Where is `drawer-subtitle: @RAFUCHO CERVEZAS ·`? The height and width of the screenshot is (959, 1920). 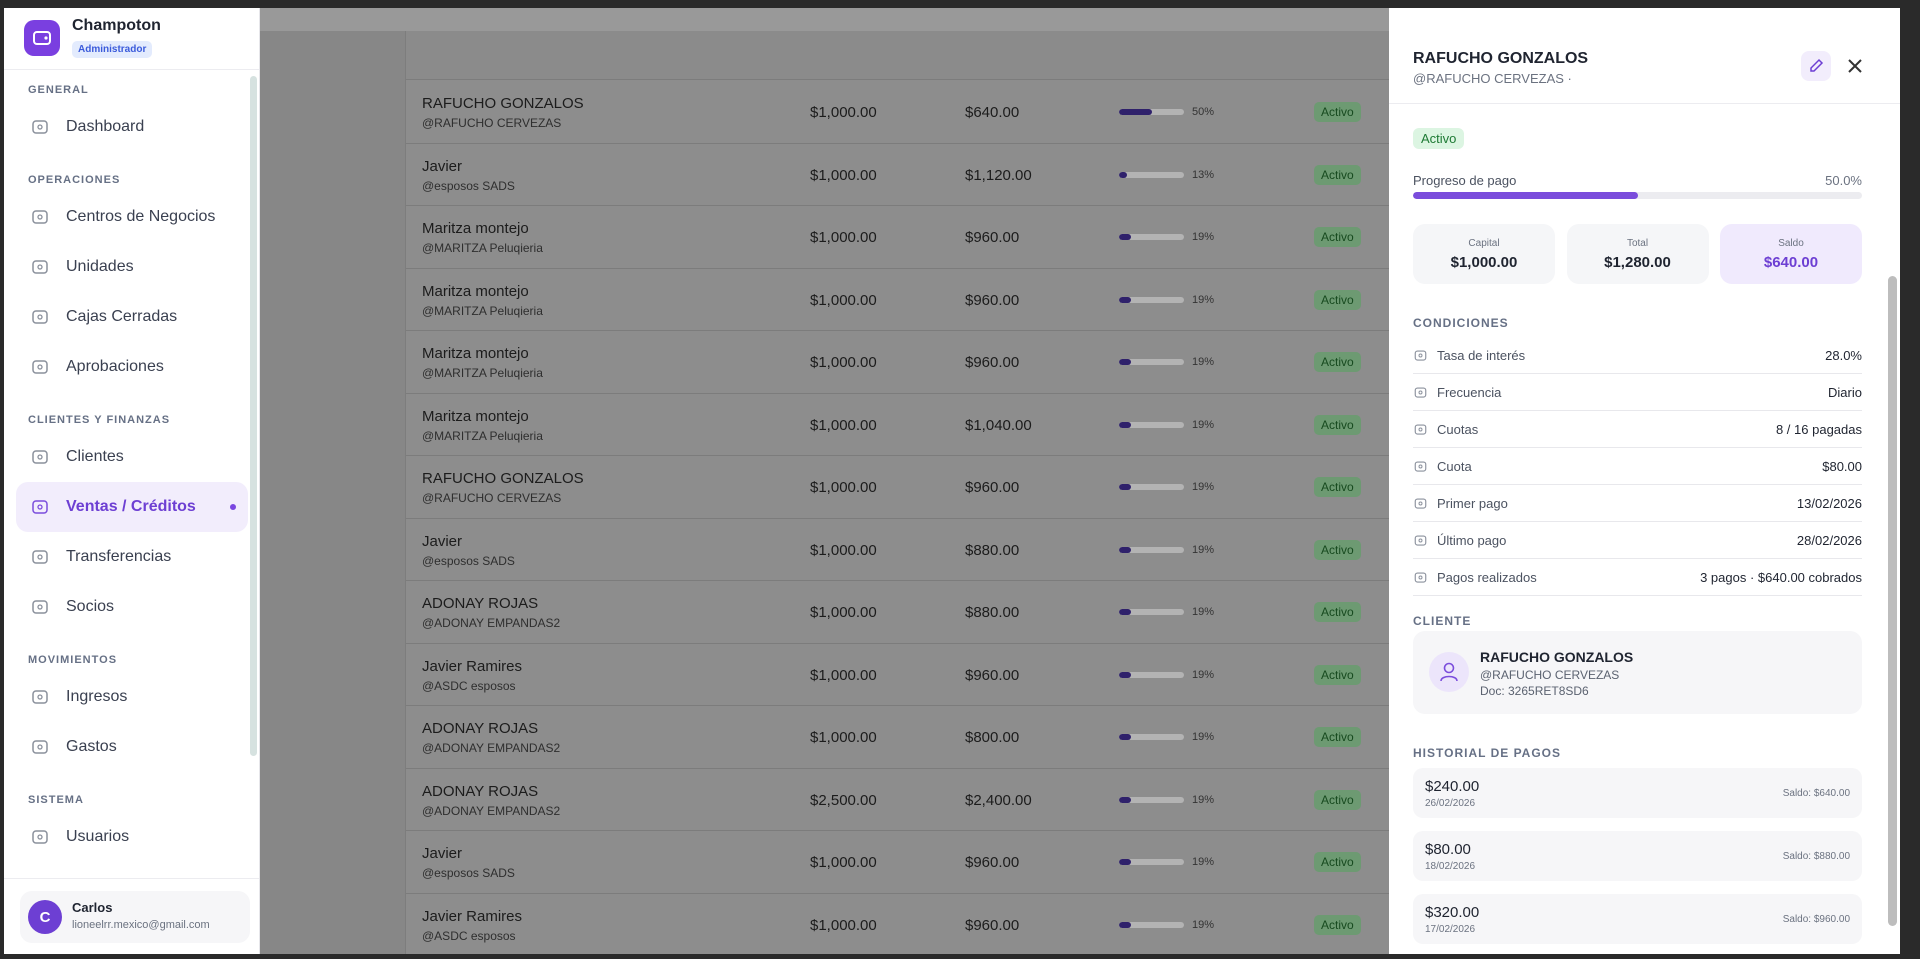 drawer-subtitle: @RAFUCHO CERVEZAS · is located at coordinates (1492, 78).